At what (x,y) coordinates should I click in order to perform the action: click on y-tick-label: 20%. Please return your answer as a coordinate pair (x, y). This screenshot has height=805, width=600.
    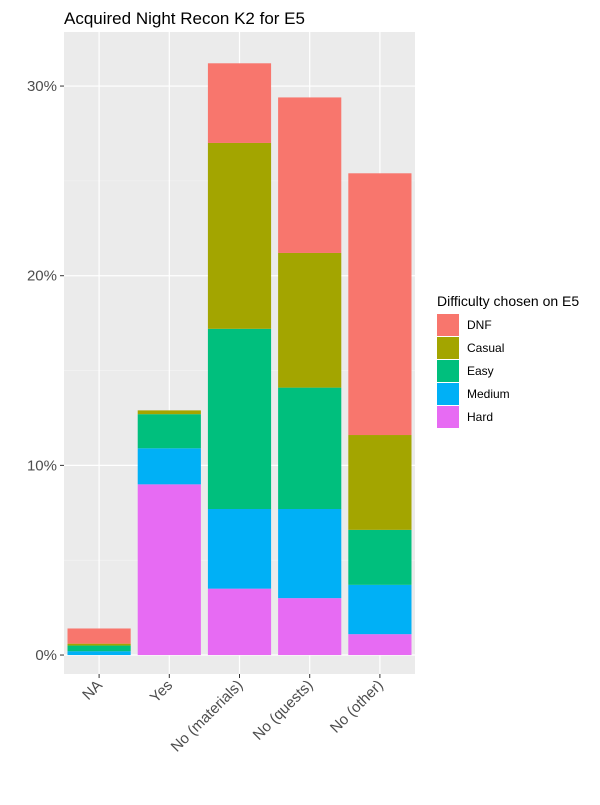
    Looking at the image, I should click on (42, 276).